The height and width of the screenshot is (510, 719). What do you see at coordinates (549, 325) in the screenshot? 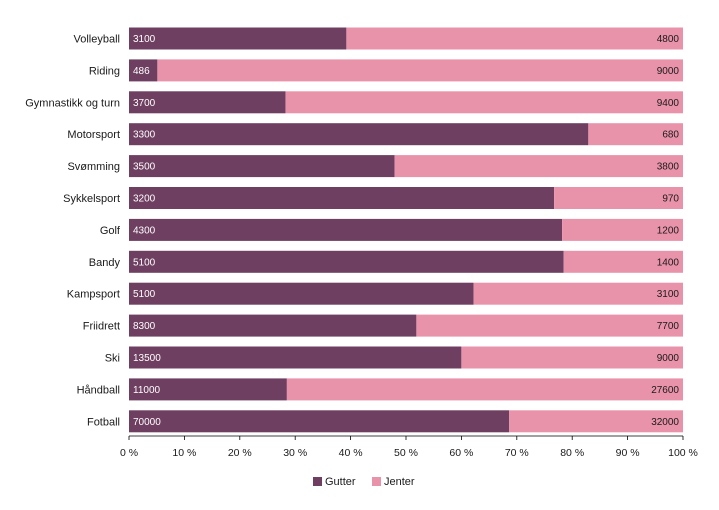
I see `bar-jenter-friidrett` at bounding box center [549, 325].